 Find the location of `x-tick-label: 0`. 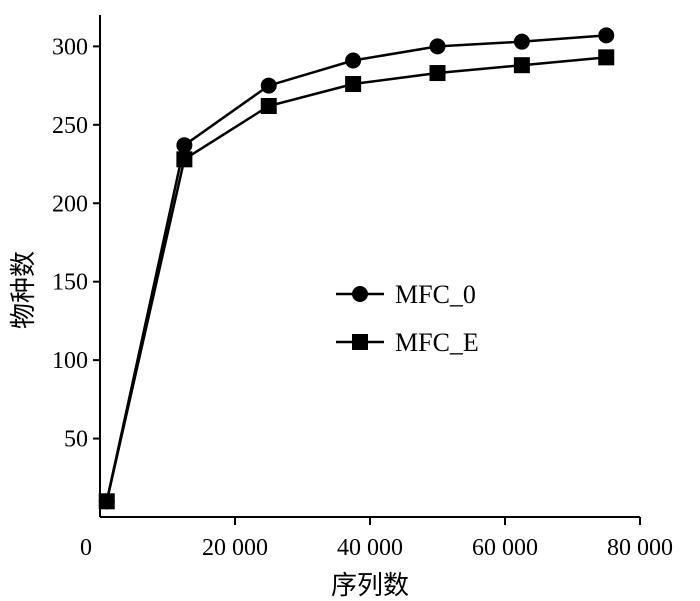

x-tick-label: 0 is located at coordinates (86, 548).